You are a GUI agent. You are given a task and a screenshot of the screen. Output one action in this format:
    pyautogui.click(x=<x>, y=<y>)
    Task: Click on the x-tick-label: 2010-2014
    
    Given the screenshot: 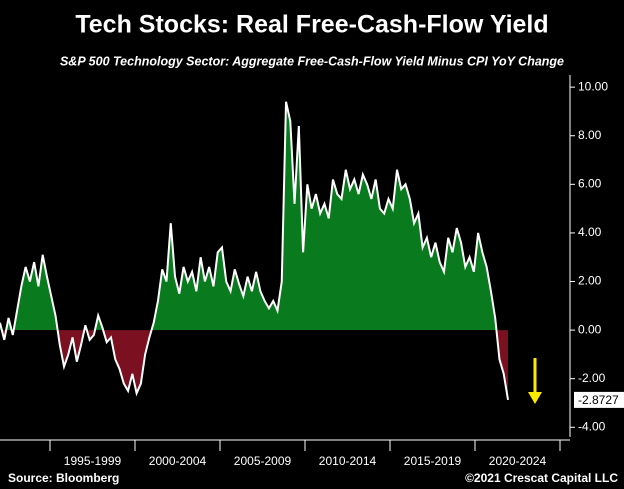 What is the action you would take?
    pyautogui.click(x=348, y=461)
    